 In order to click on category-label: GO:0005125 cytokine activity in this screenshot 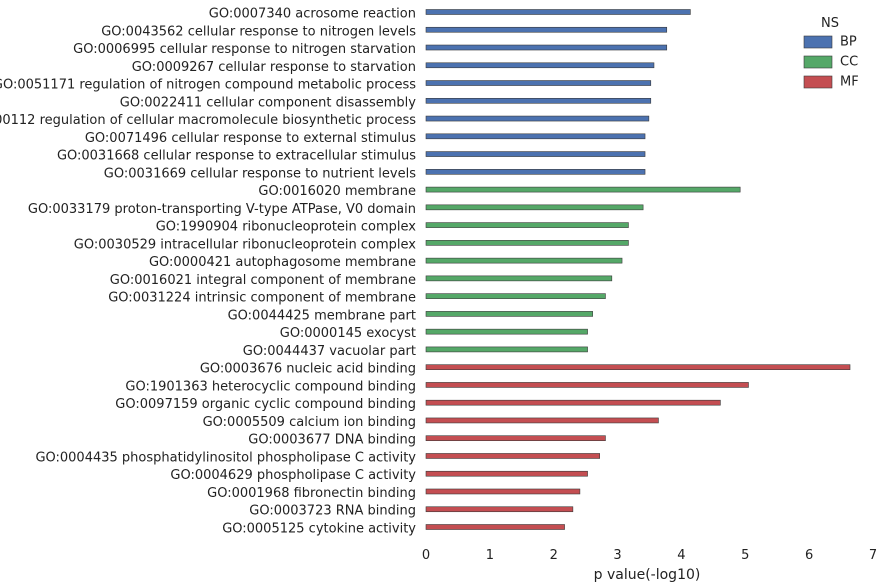, I will do `click(319, 529)`.